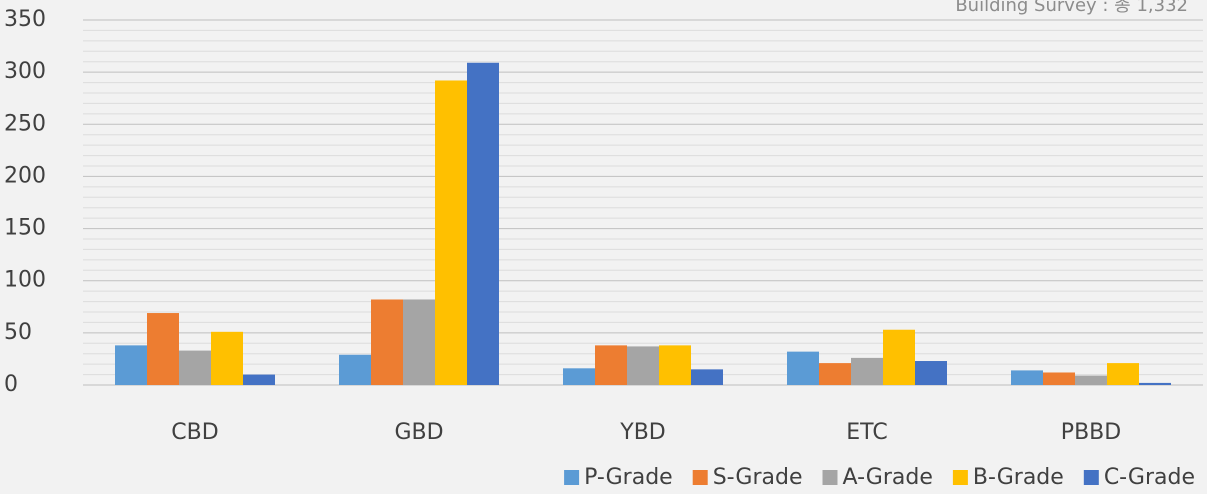  What do you see at coordinates (25, 228) in the screenshot?
I see `y-tick-label: 150` at bounding box center [25, 228].